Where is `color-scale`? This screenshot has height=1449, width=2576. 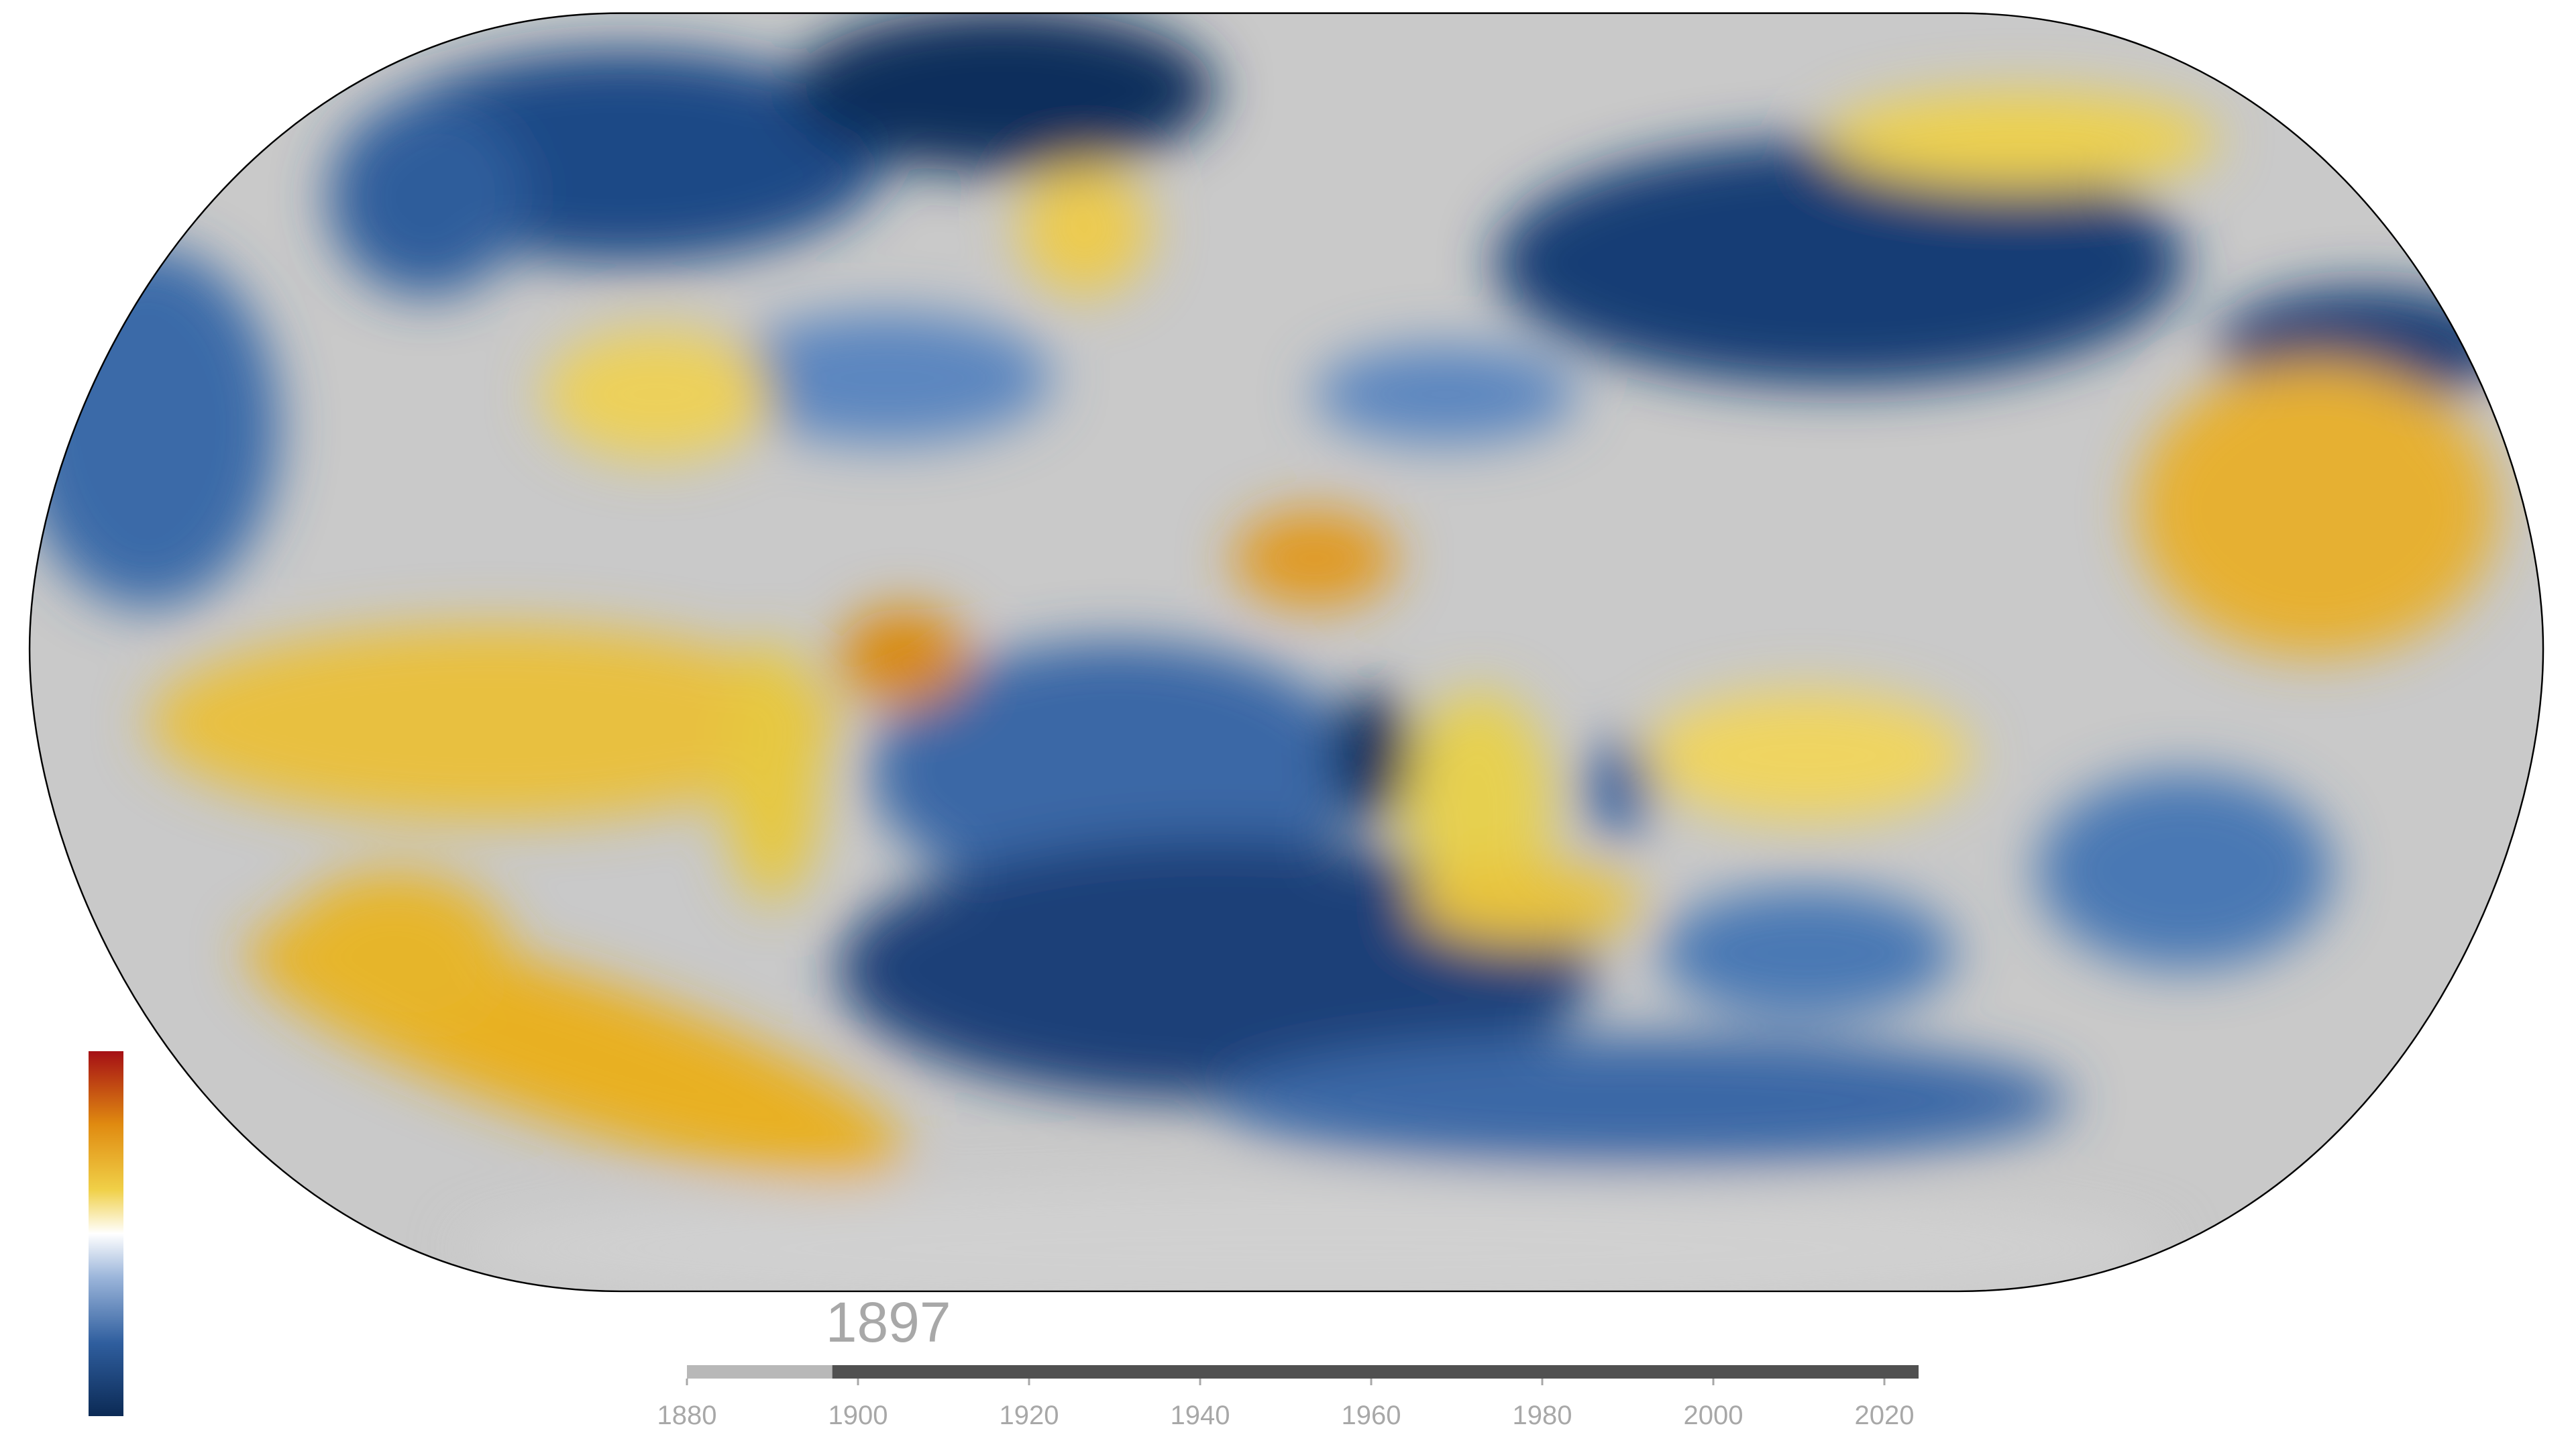
color-scale is located at coordinates (106, 1233).